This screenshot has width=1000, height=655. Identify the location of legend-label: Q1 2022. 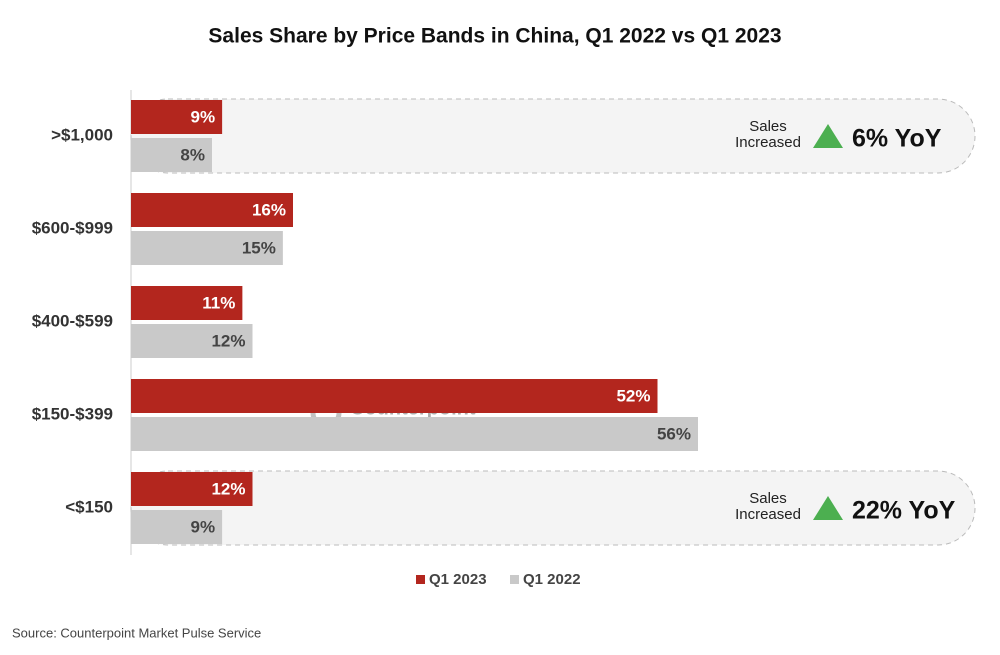
(552, 579).